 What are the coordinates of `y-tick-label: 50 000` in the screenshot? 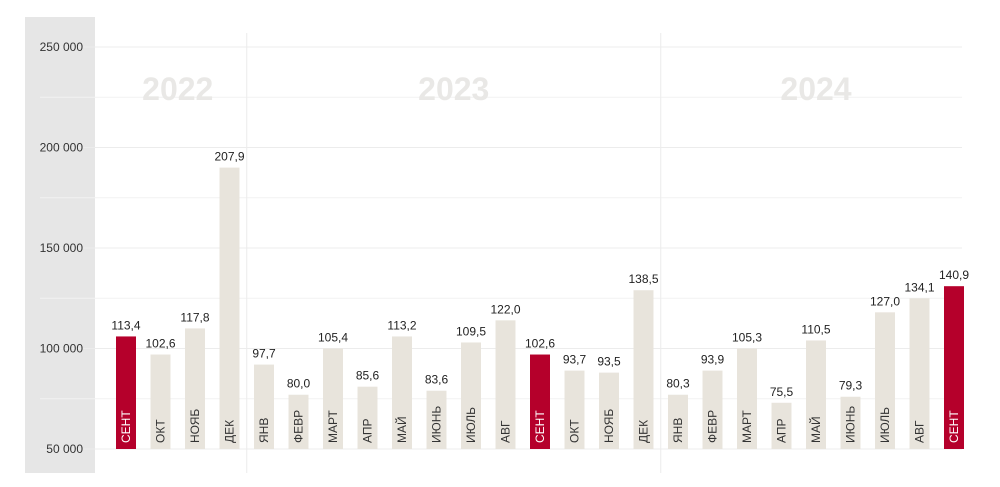 It's located at (64, 449).